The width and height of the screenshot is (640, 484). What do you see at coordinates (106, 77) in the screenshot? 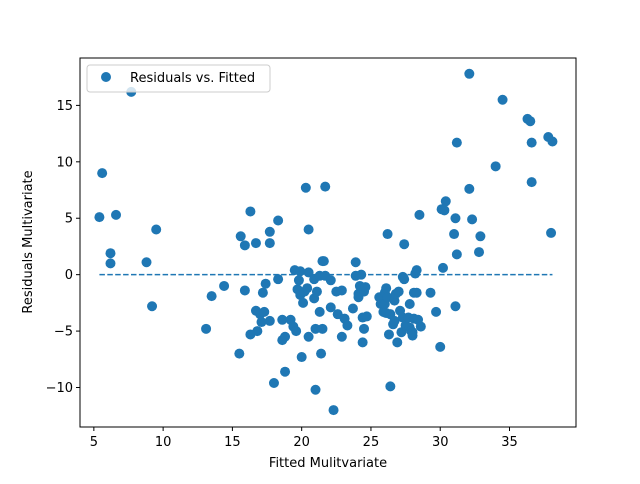
I see `legend-marker` at bounding box center [106, 77].